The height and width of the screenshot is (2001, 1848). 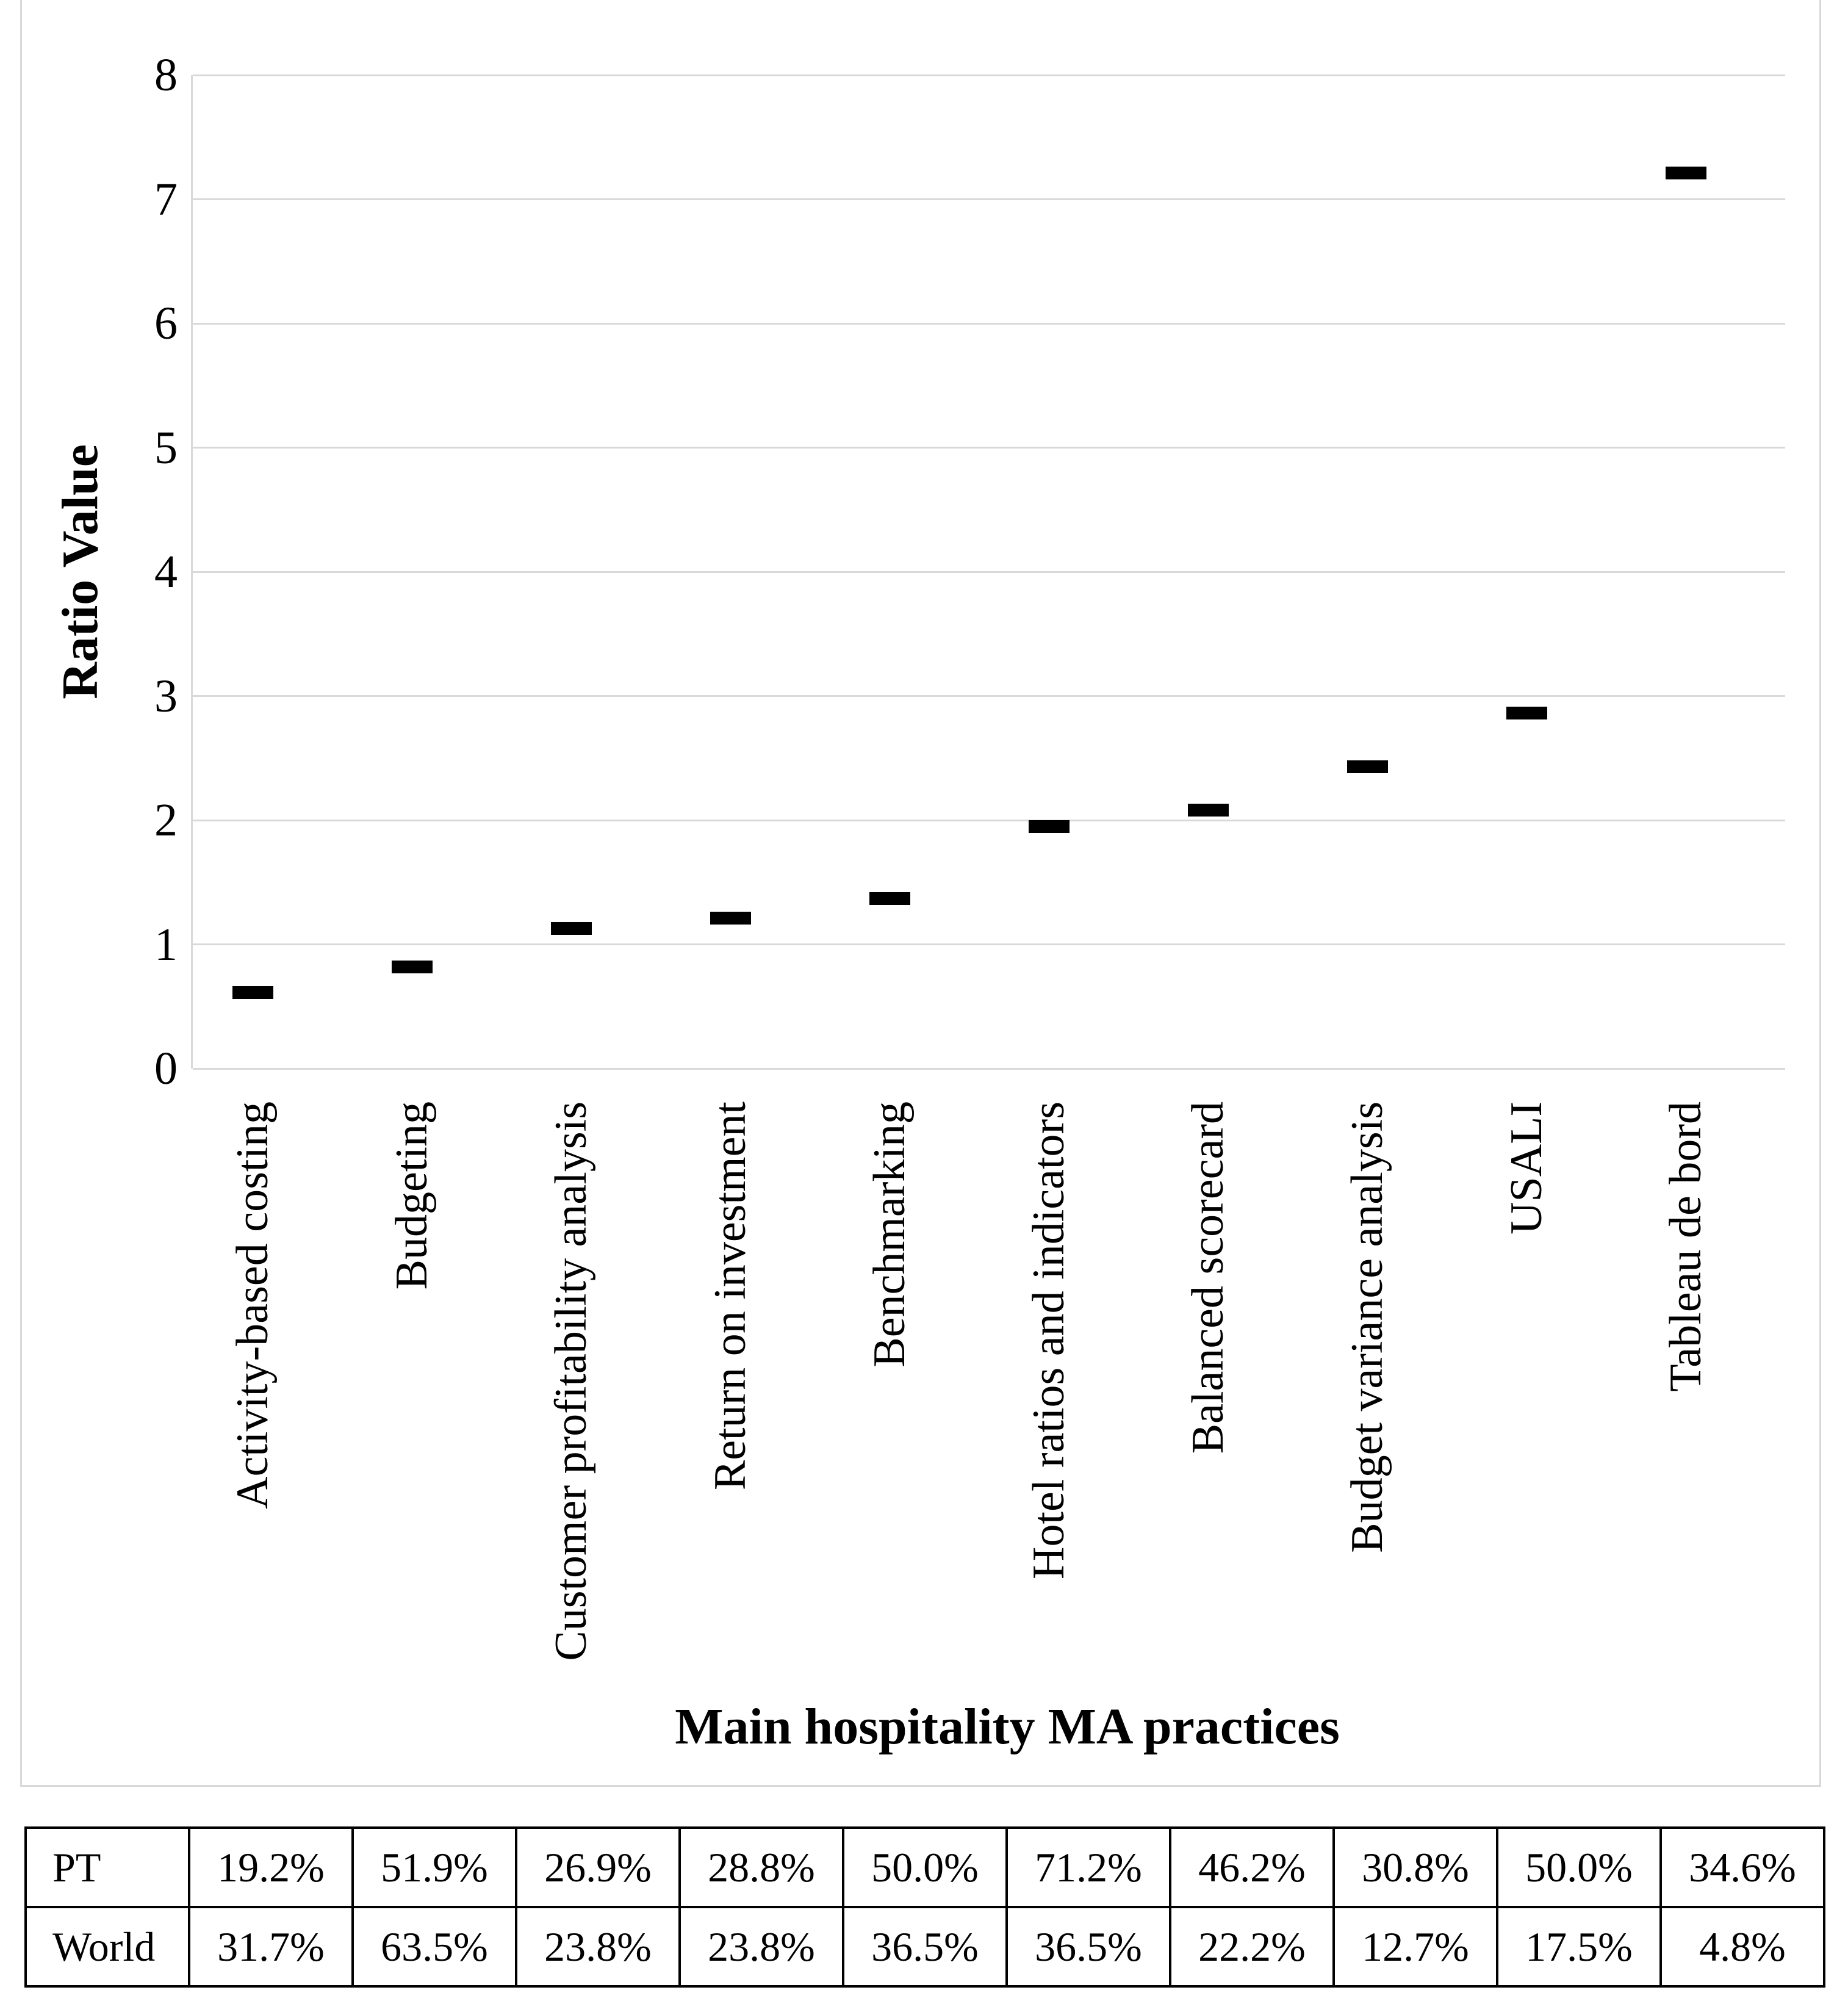 What do you see at coordinates (989, 75) in the screenshot?
I see `gridline-y8` at bounding box center [989, 75].